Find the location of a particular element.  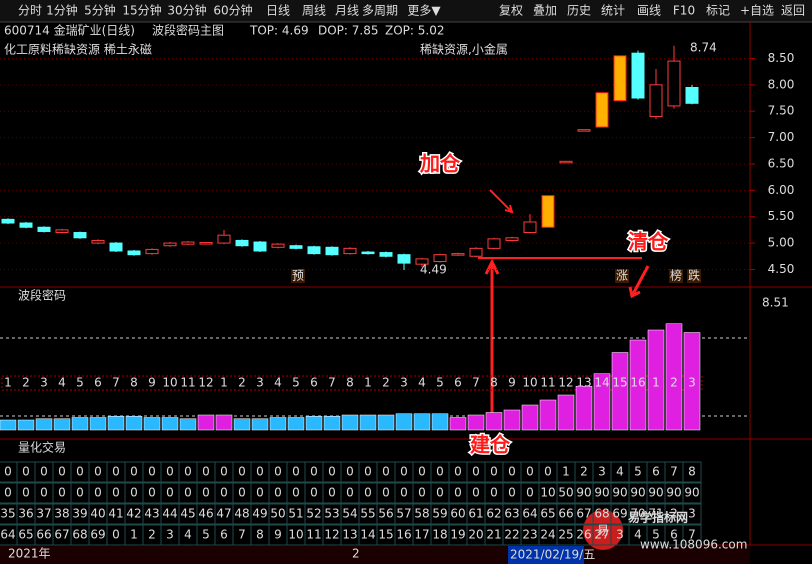

tab: 15分钟 is located at coordinates (141, 10).